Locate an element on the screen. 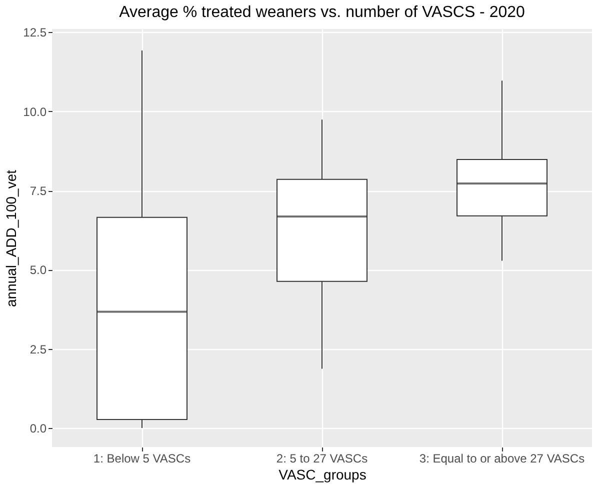 The height and width of the screenshot is (504, 616). y-axis-title: annual_ADD_100_vet is located at coordinates (11, 238).